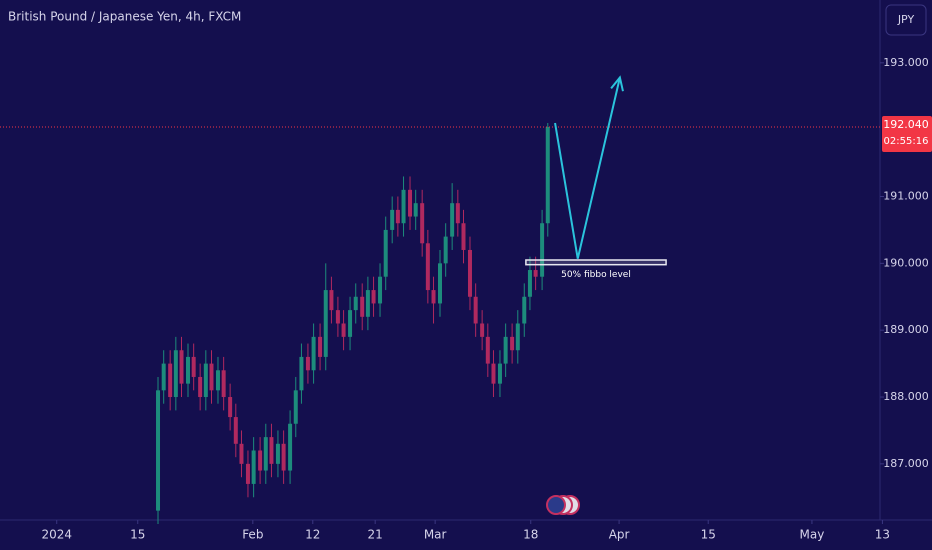 This screenshot has width=932, height=550. I want to click on x-tick-label: 13, so click(882, 535).